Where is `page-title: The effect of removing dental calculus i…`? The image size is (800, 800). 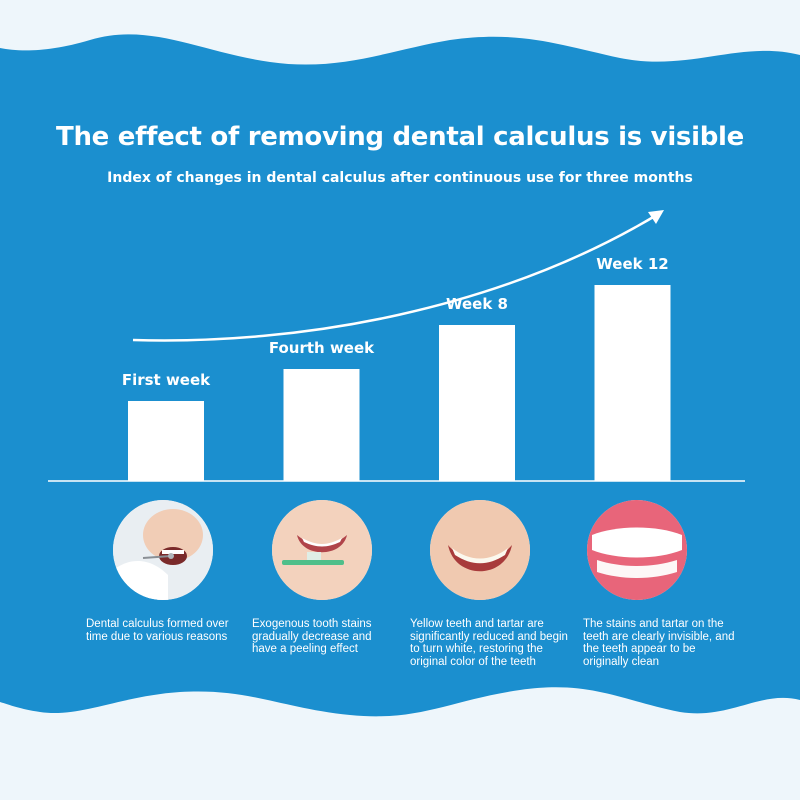
page-title: The effect of removing dental calculus i… is located at coordinates (400, 137).